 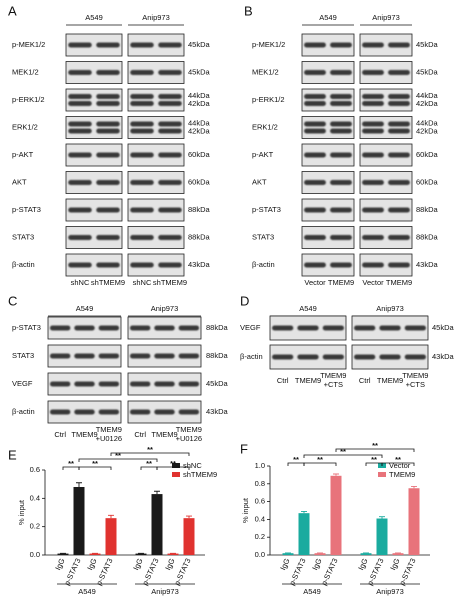 I want to click on lane-label: +U0126, so click(x=189, y=438).